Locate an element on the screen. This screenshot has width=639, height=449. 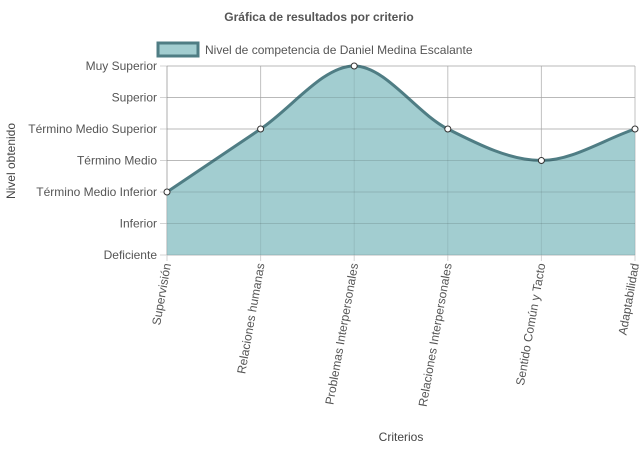
y-tick-label: Muy Superior is located at coordinates (121, 66).